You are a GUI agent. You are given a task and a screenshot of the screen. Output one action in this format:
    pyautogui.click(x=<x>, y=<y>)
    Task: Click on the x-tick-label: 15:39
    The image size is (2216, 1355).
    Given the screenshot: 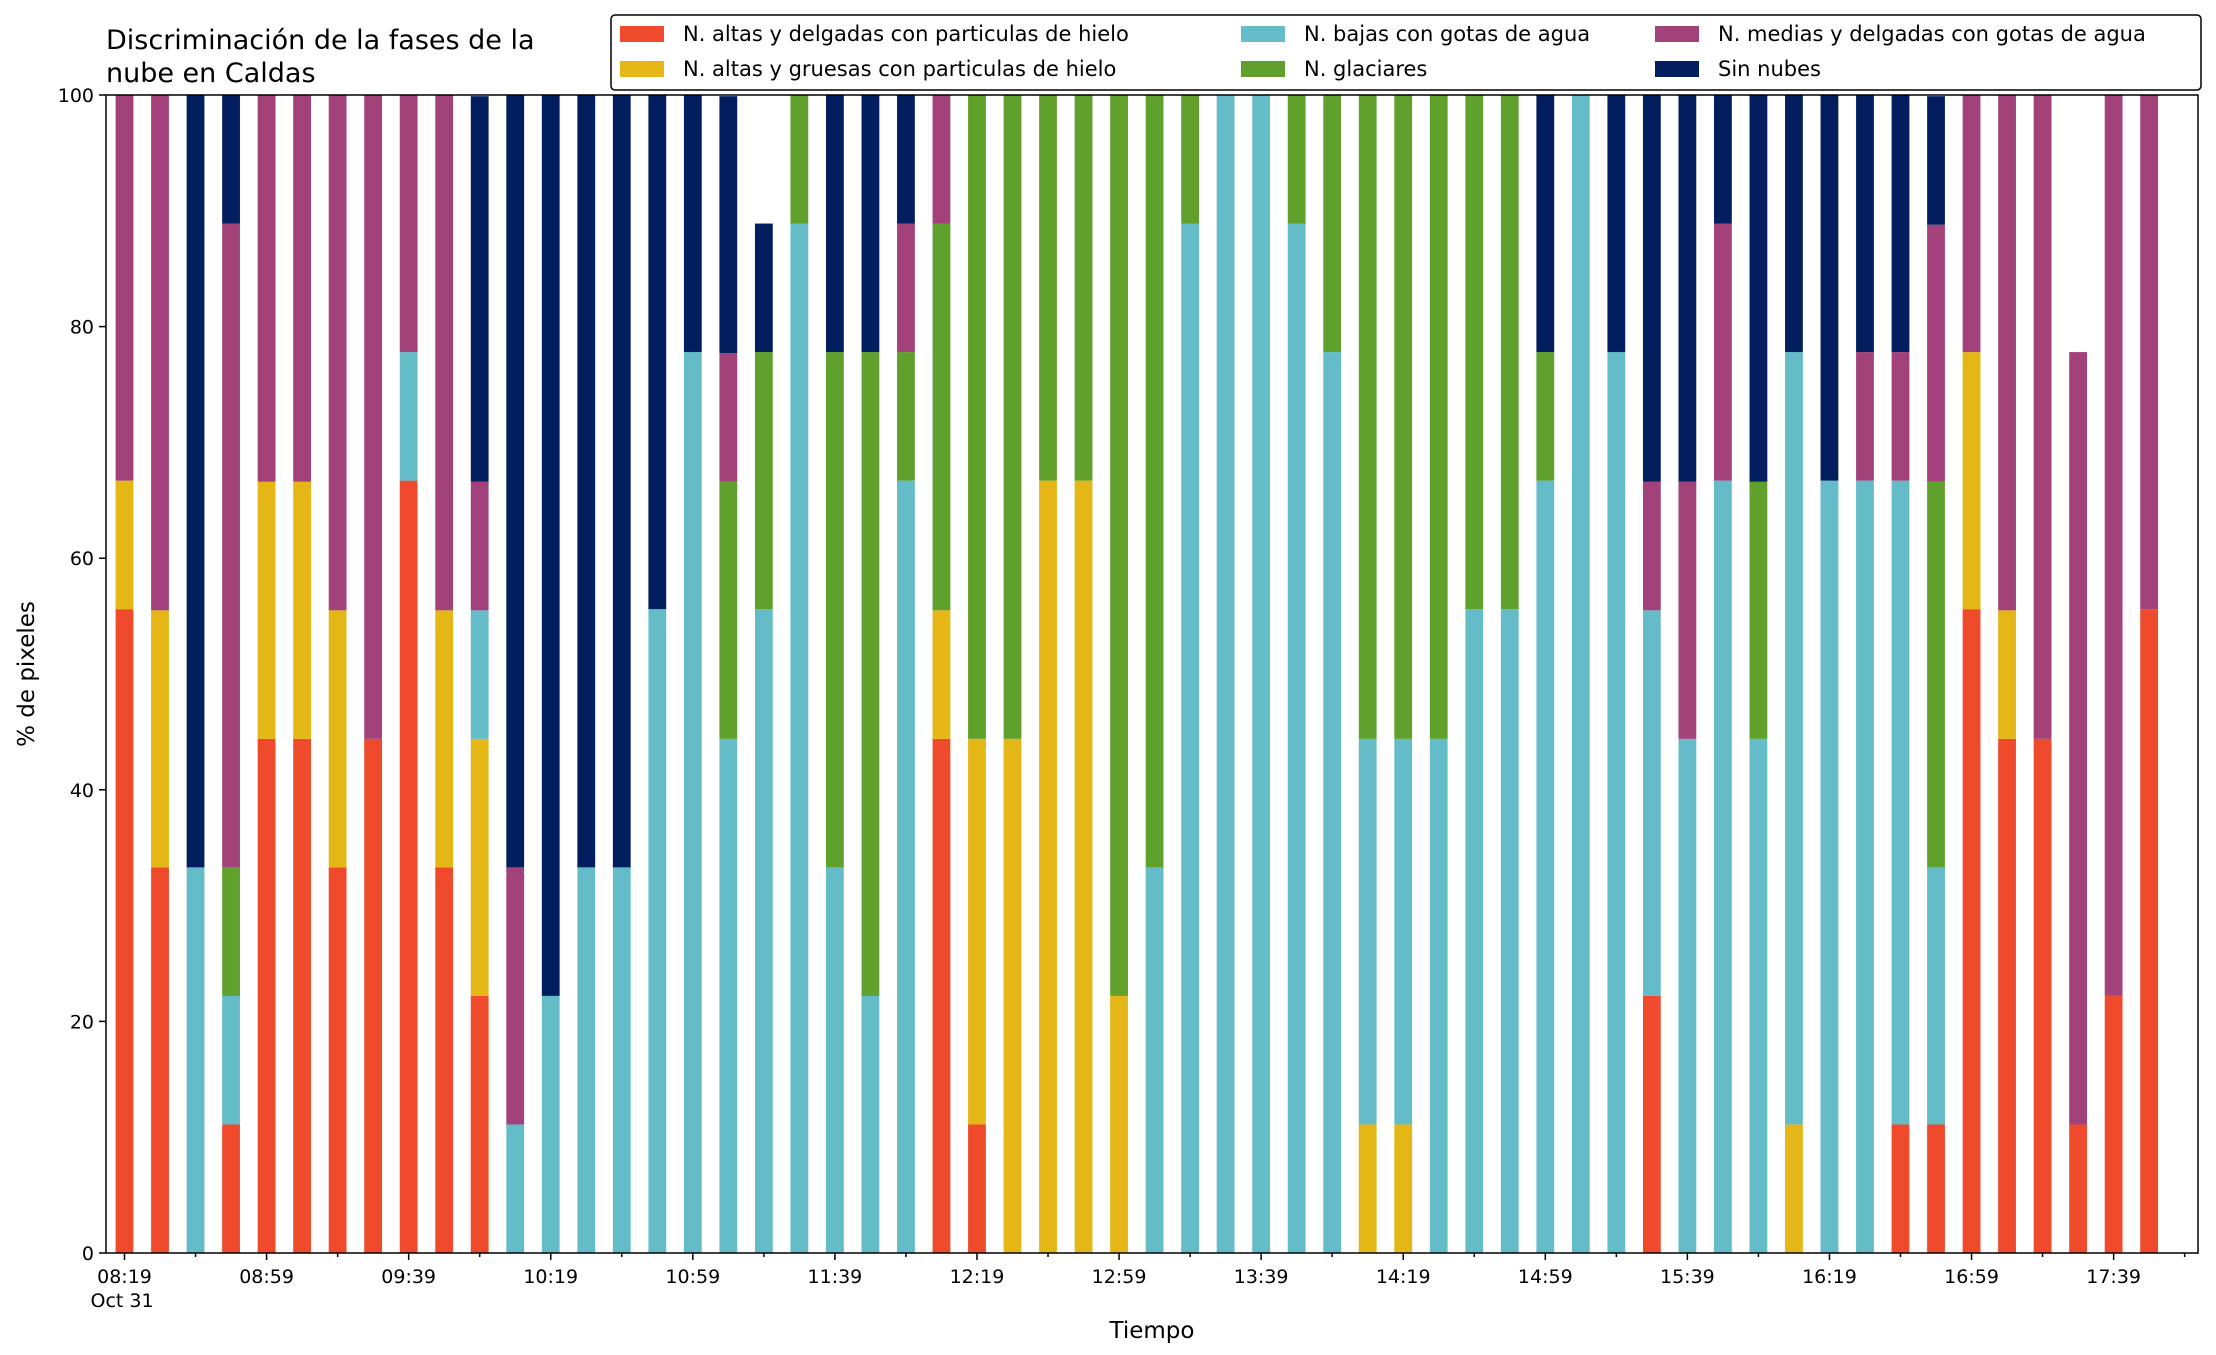 What is the action you would take?
    pyautogui.click(x=1687, y=1277)
    